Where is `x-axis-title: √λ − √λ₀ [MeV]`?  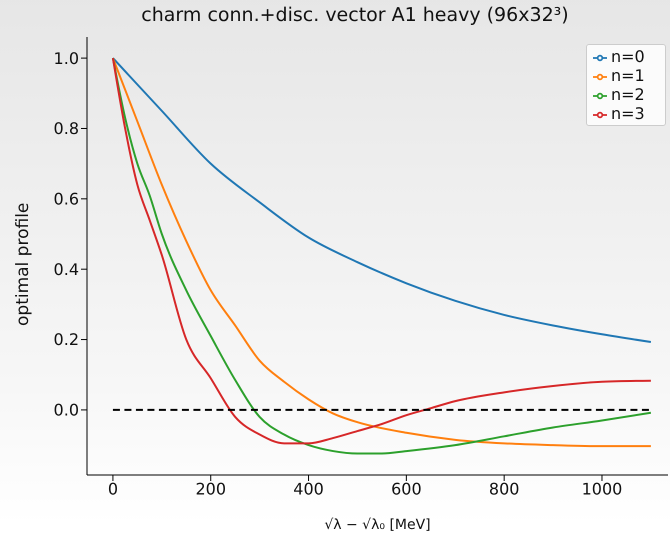 x-axis-title: √λ − √λ₀ [MeV] is located at coordinates (377, 525).